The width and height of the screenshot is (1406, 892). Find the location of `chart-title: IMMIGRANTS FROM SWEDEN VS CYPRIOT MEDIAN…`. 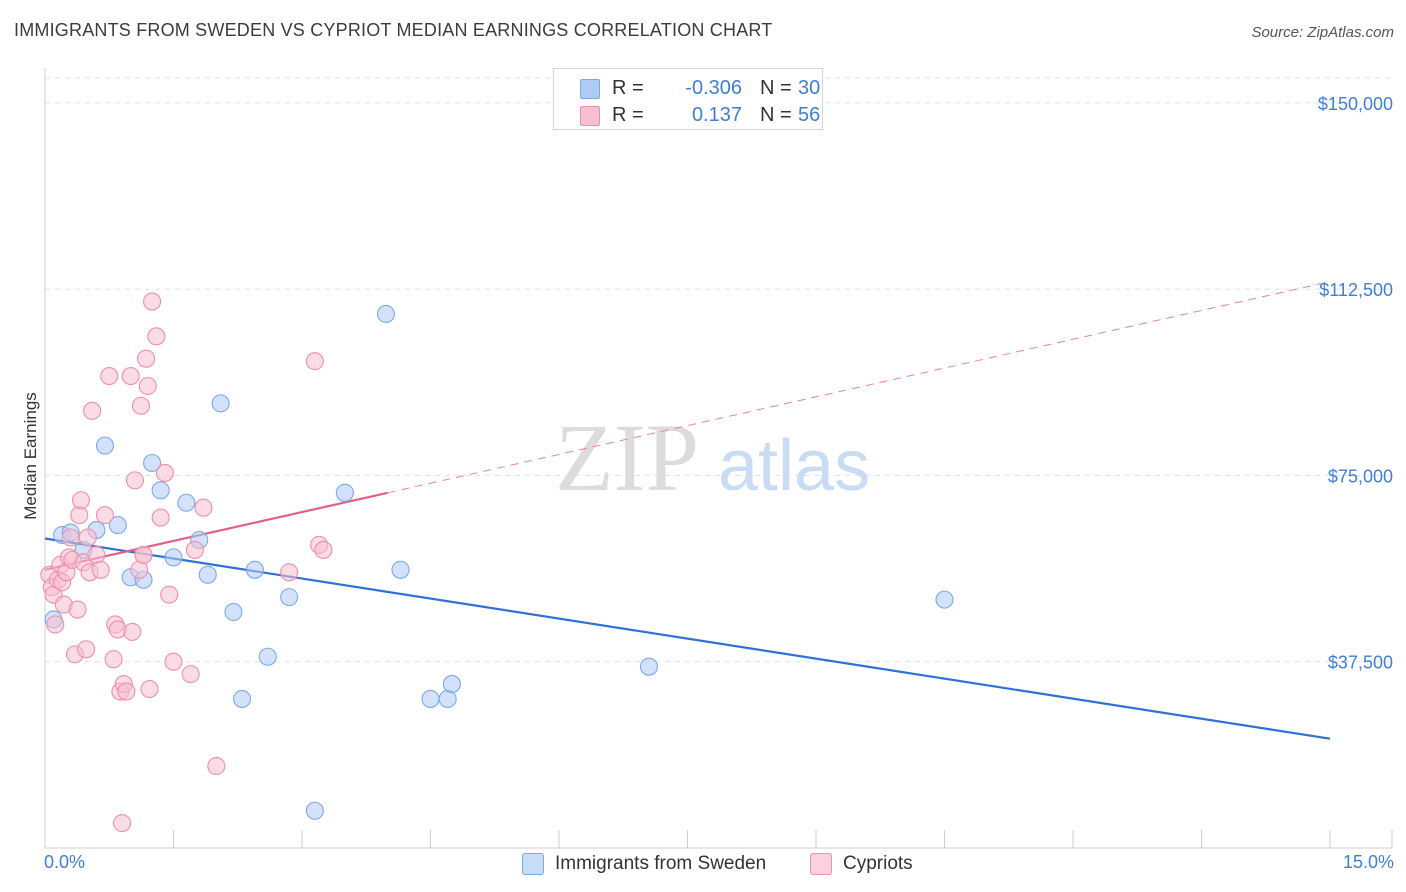

chart-title: IMMIGRANTS FROM SWEDEN VS CYPRIOT MEDIAN… is located at coordinates (393, 30).